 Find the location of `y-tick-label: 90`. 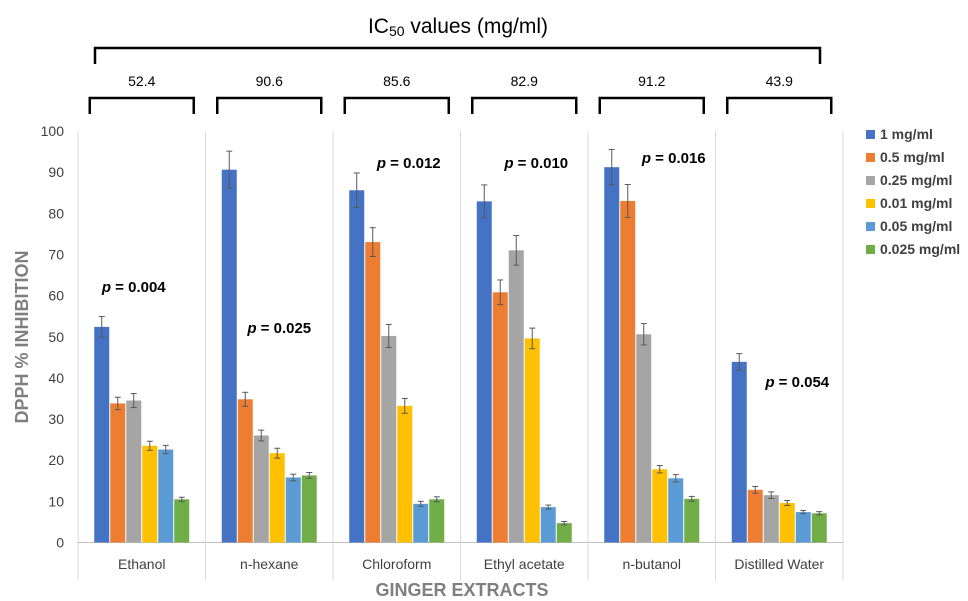

y-tick-label: 90 is located at coordinates (56, 172).